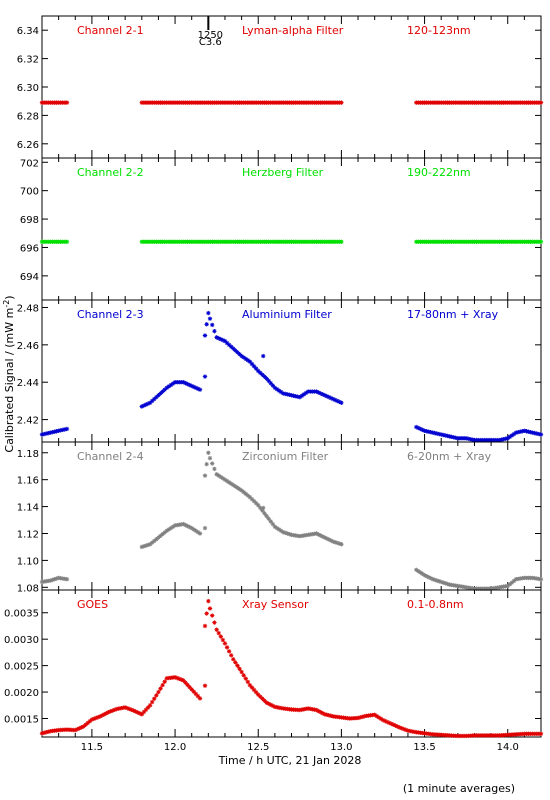 This screenshot has height=800, width=550. I want to click on filter-label: Xray Sensor, so click(275, 604).